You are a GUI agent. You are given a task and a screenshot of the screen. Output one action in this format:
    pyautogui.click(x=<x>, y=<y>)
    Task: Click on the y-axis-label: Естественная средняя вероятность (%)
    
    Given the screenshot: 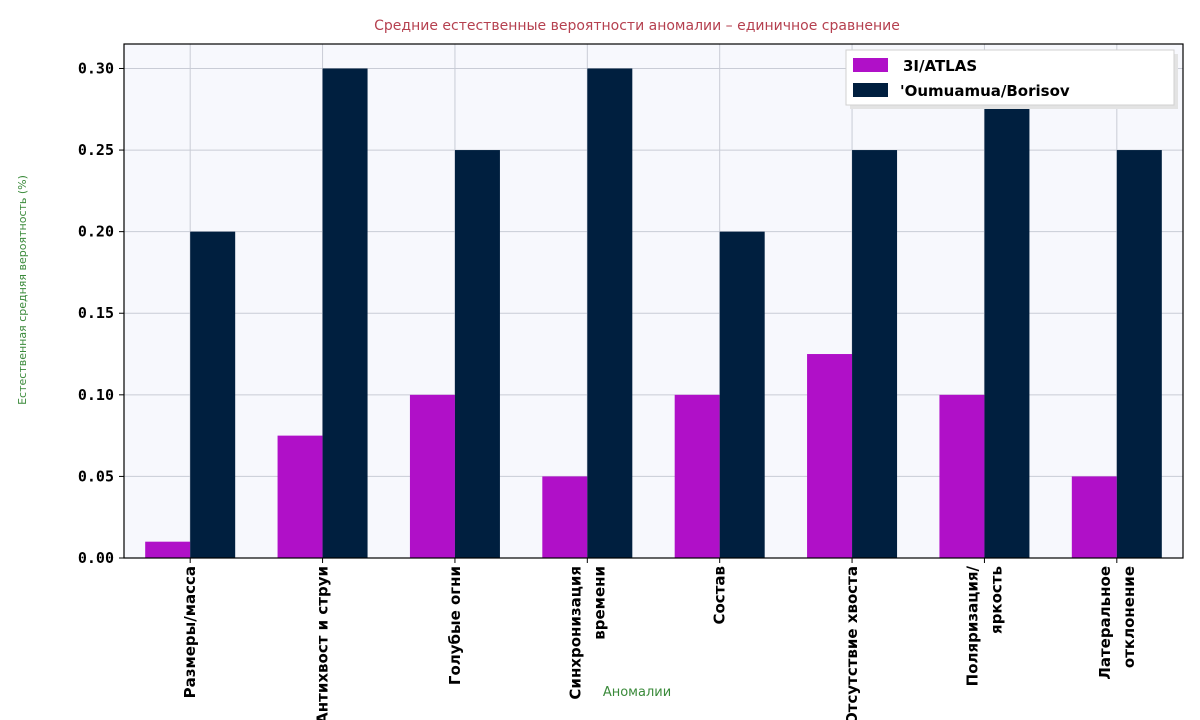 What is the action you would take?
    pyautogui.click(x=22, y=290)
    